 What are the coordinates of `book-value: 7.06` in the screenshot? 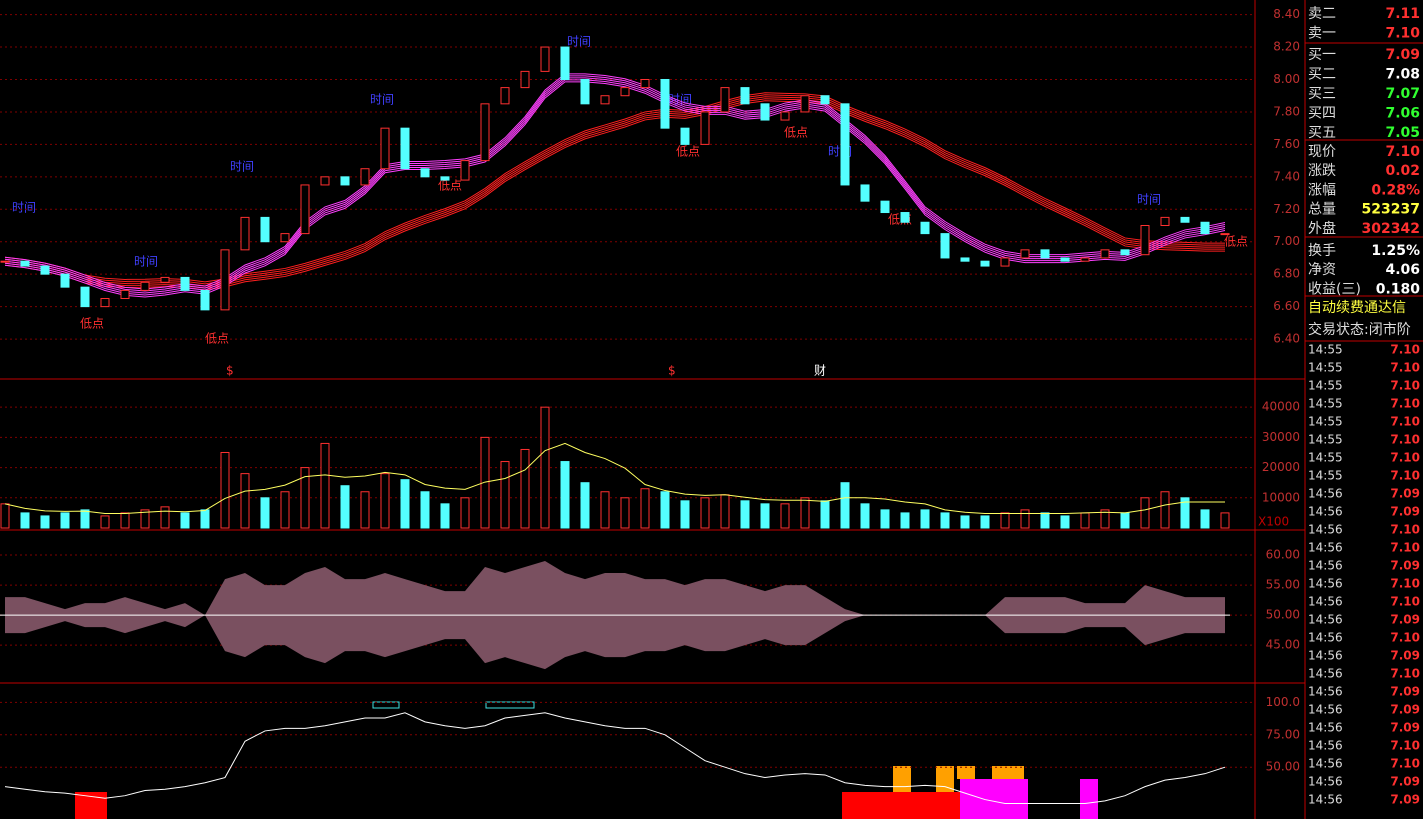 It's located at (1402, 114).